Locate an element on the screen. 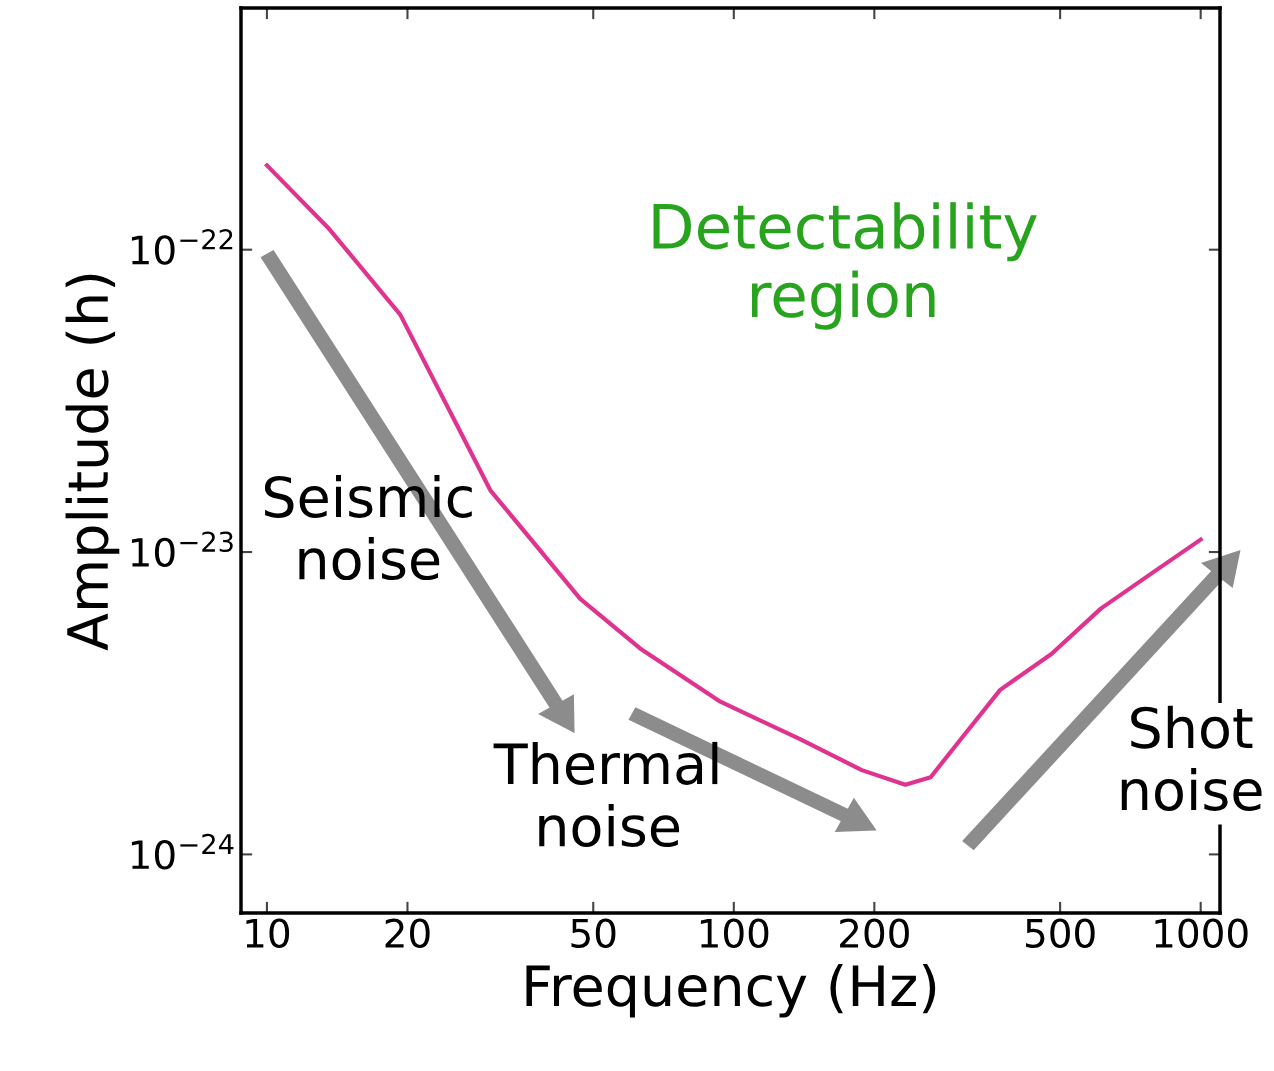 The height and width of the screenshot is (1071, 1274). x-tick-label: 1000 is located at coordinates (1201, 933).